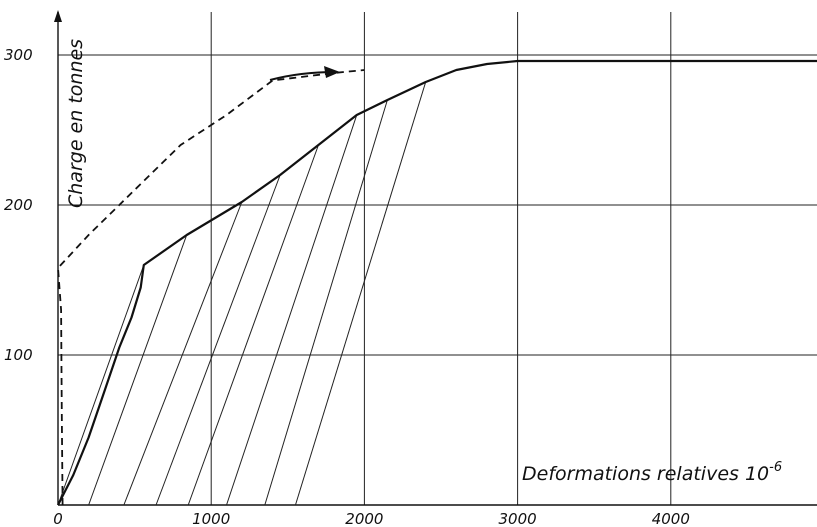  I want to click on x-axis-label-exponent: -6, so click(775, 467).